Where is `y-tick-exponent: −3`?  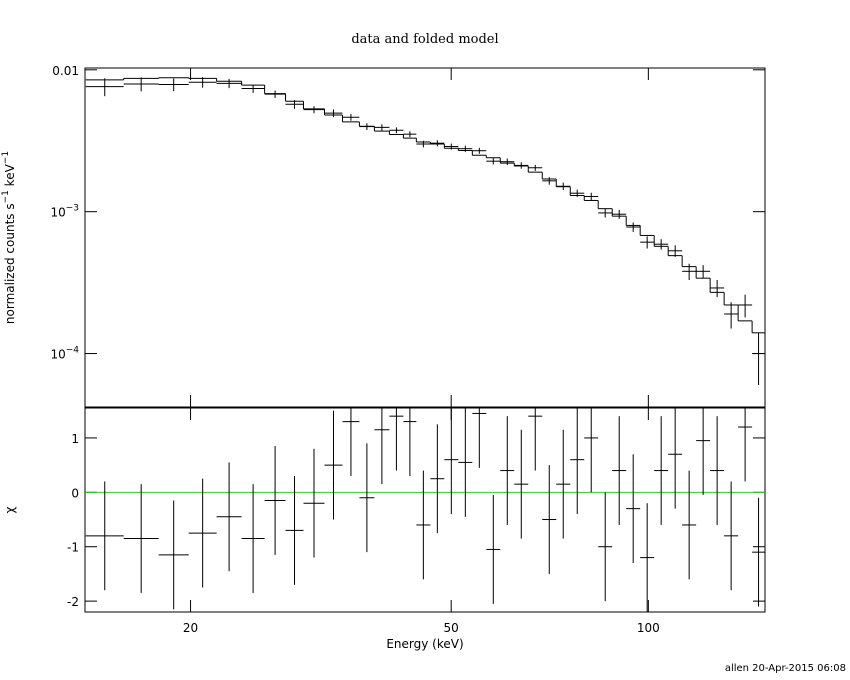 y-tick-exponent: −3 is located at coordinates (72, 209).